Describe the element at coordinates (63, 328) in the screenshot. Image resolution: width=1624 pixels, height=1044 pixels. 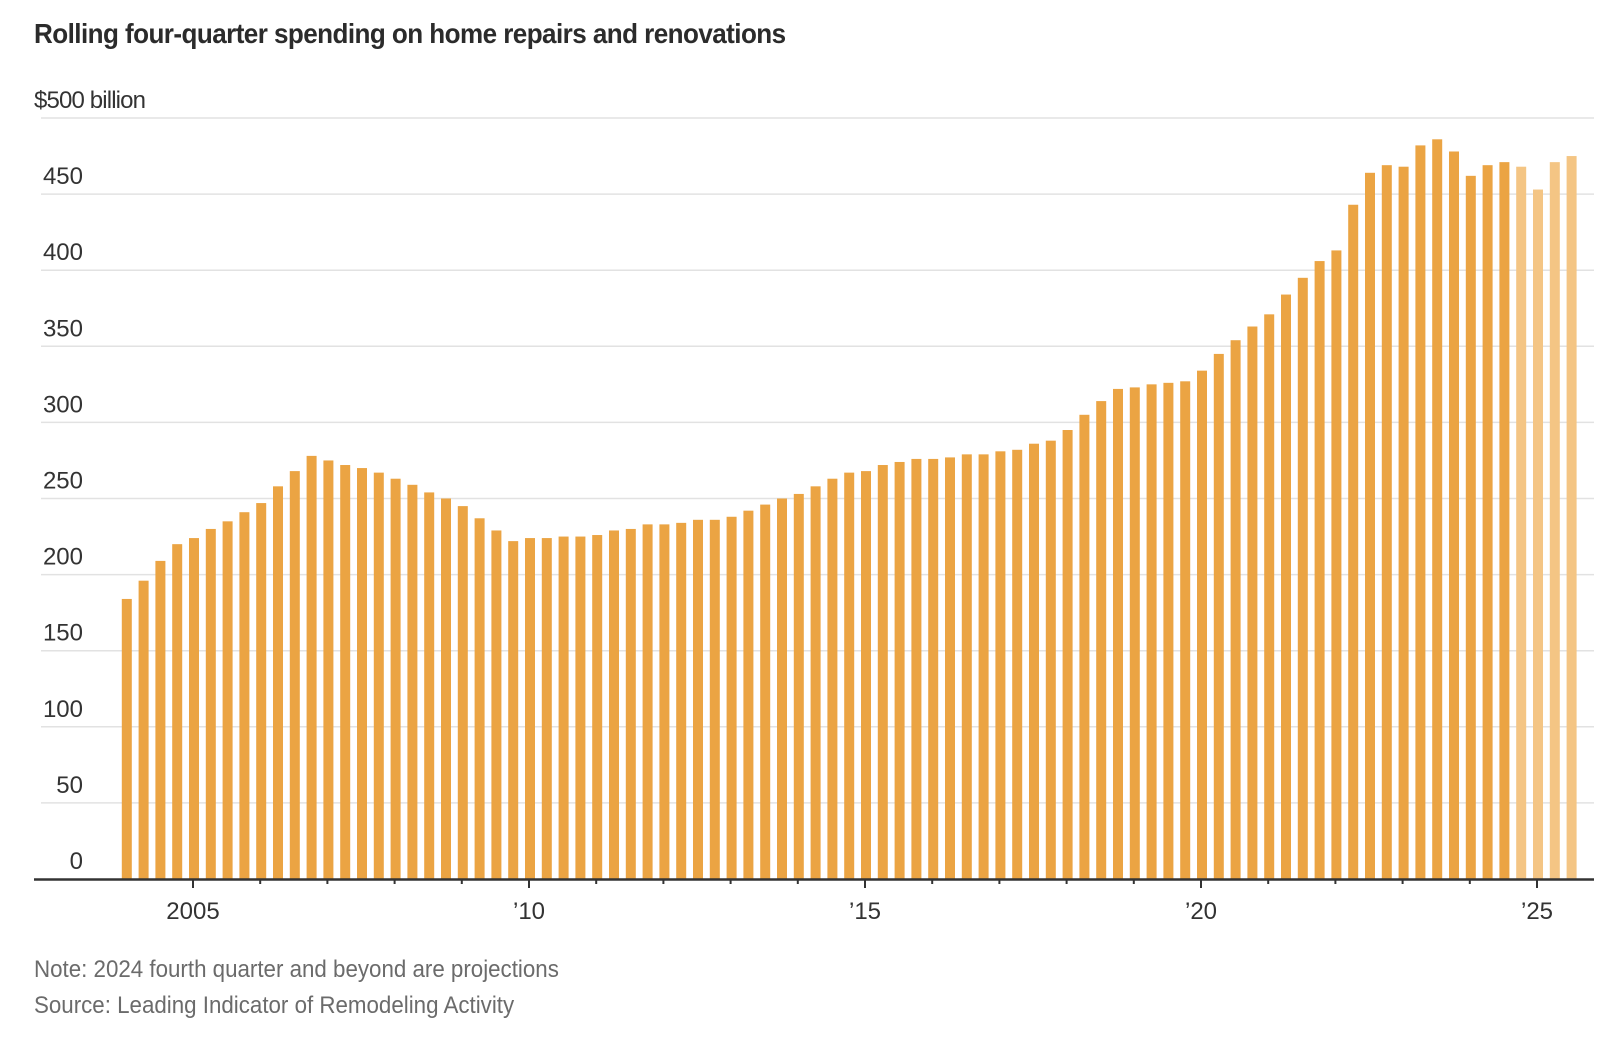
I see `y-tick-label: 350` at that location.